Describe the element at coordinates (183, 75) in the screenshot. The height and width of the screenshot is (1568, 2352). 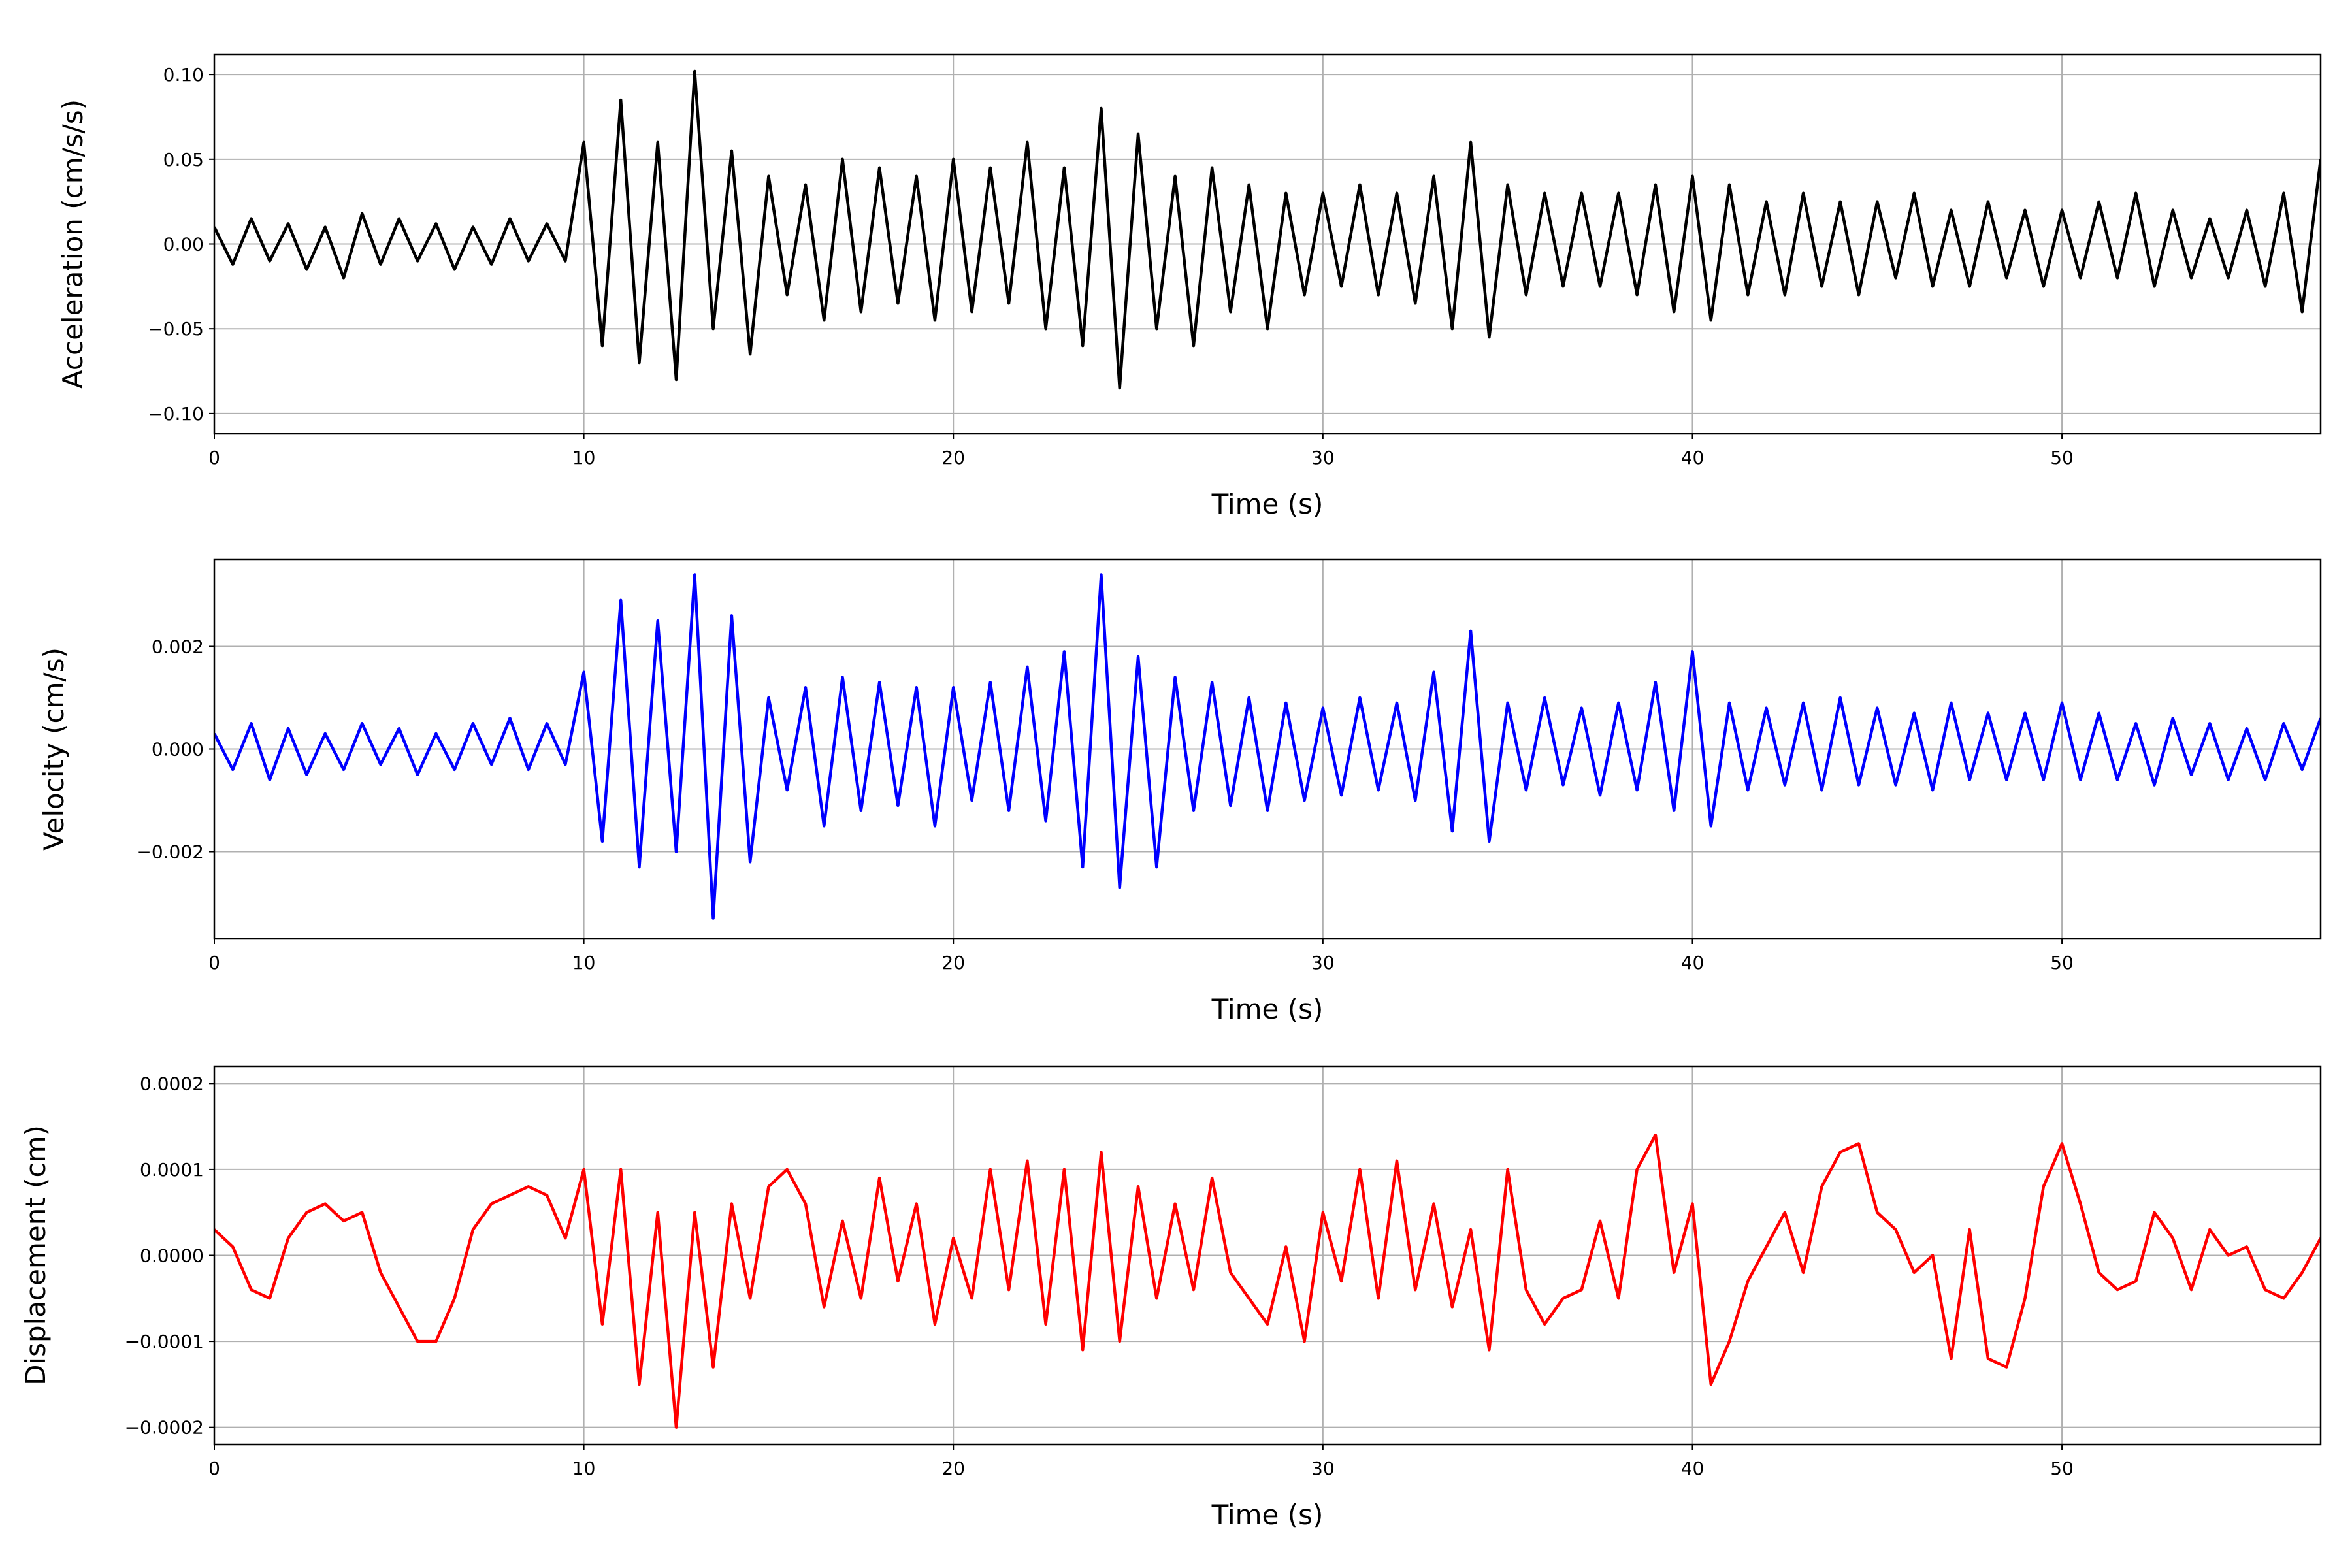
I see `y-tick-label: 0.10` at that location.